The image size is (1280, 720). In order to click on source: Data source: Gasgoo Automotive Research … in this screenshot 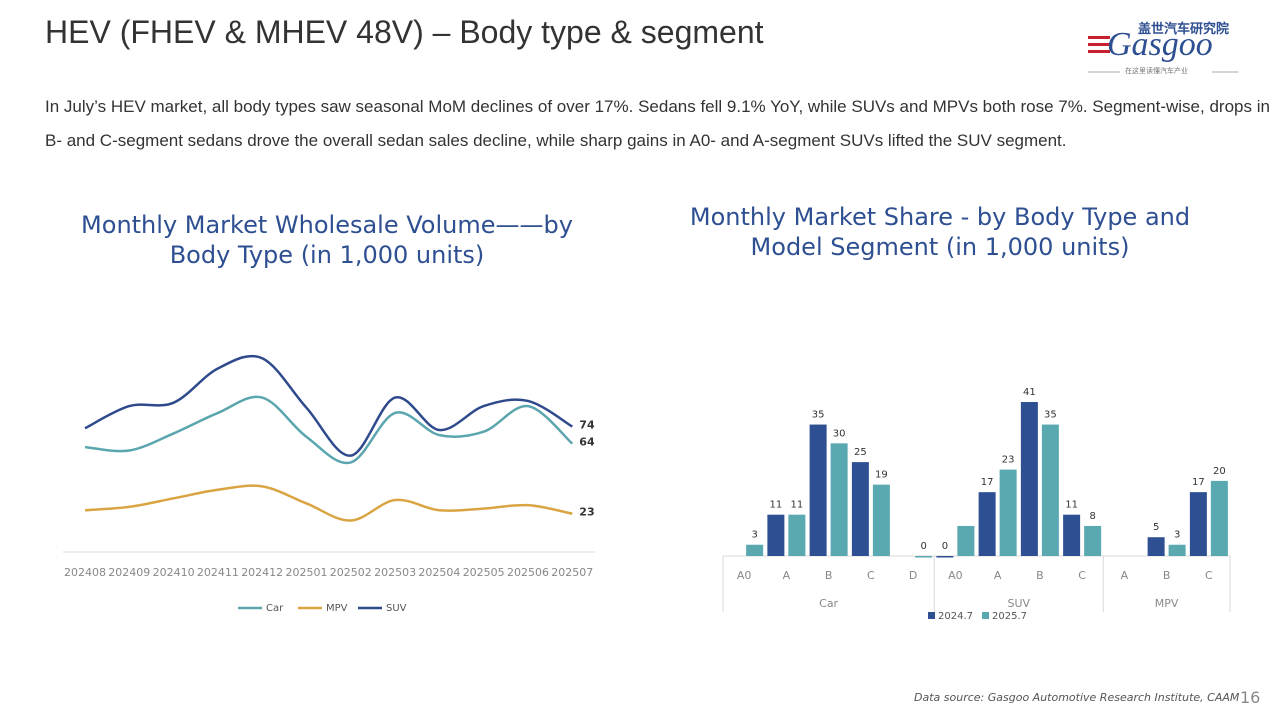, I will do `click(1077, 697)`.